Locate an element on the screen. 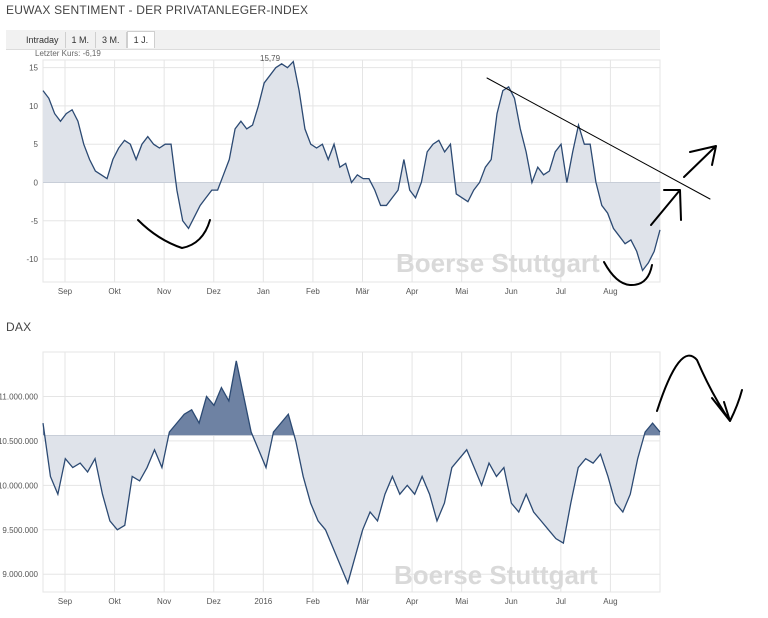 This screenshot has width=768, height=618. sentiment-xtick-label: Jun is located at coordinates (511, 291).